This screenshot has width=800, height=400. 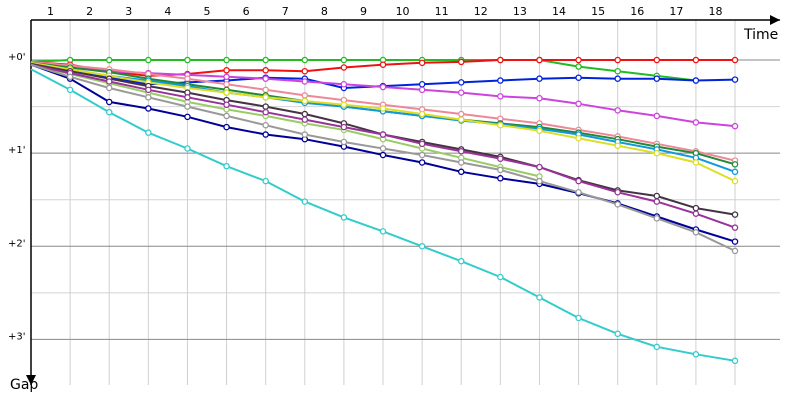 I want to click on x-tick-label: 16, so click(x=637, y=11).